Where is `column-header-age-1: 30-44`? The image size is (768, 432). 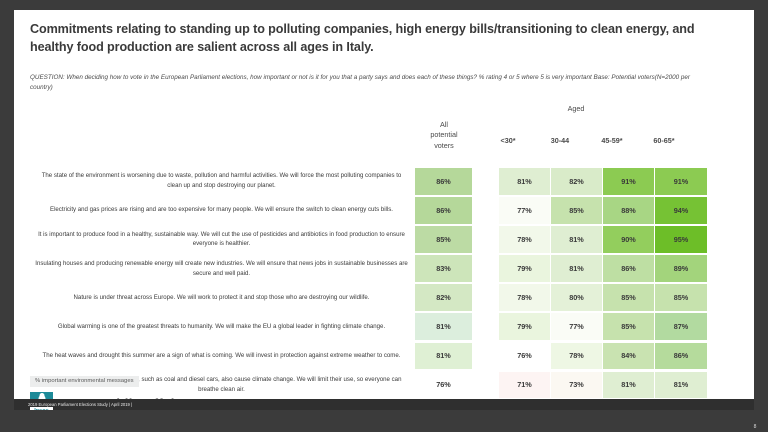
column-header-age-1: 30-44 is located at coordinates (560, 140).